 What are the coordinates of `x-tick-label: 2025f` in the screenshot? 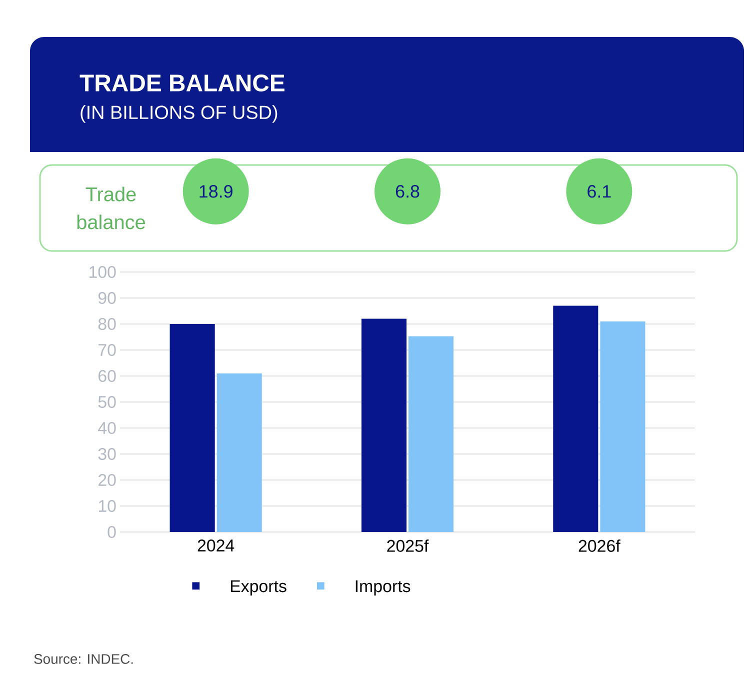 It's located at (408, 546).